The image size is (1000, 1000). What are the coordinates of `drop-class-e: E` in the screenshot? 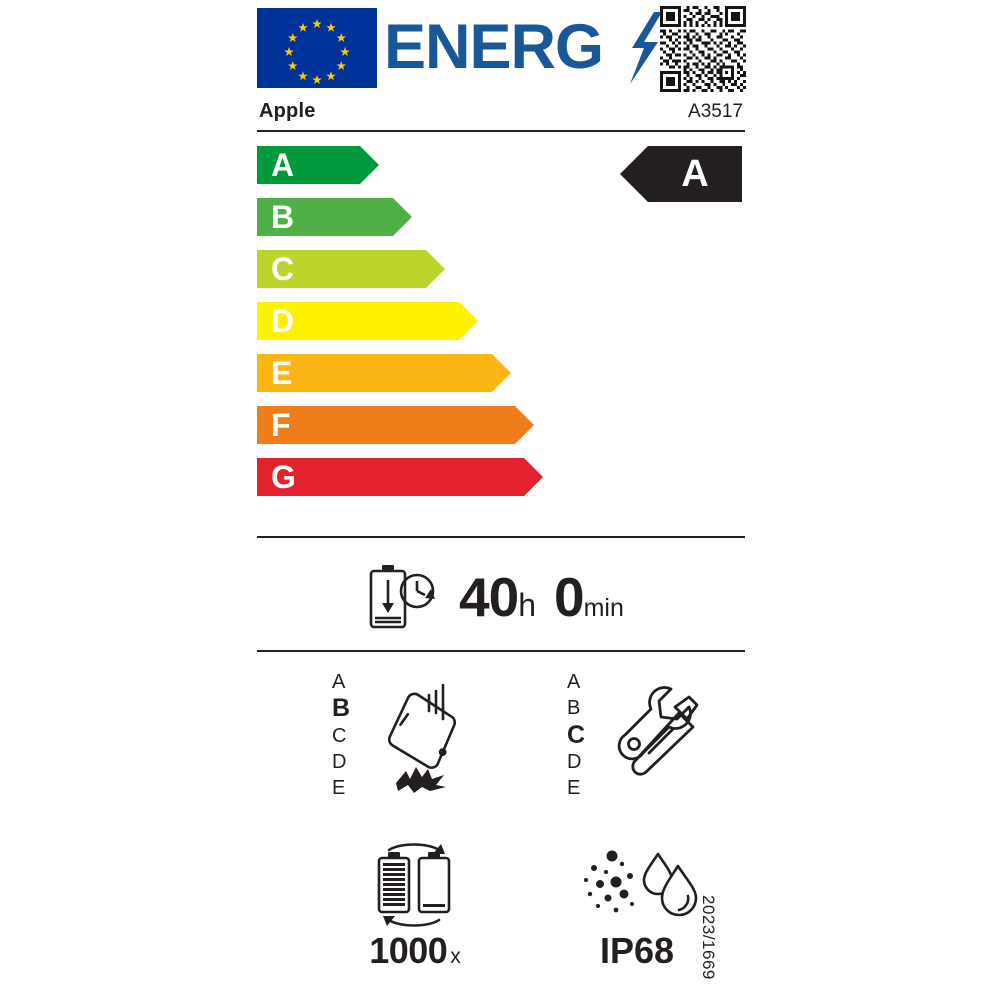 It's located at (339, 788).